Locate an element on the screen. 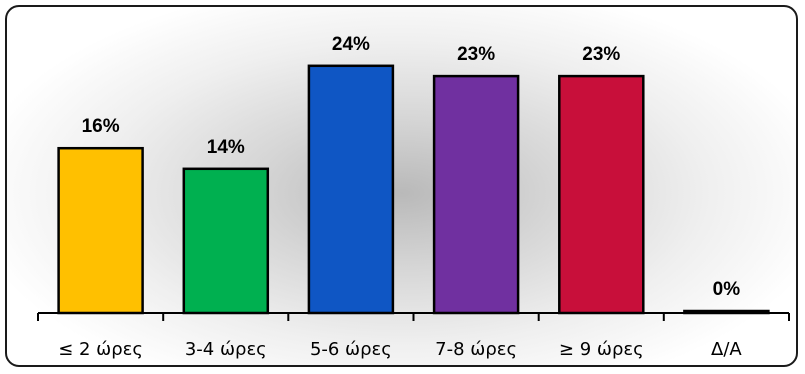 The height and width of the screenshot is (374, 805). tick-label-category-3: 5-6 ώρες is located at coordinates (351, 349).